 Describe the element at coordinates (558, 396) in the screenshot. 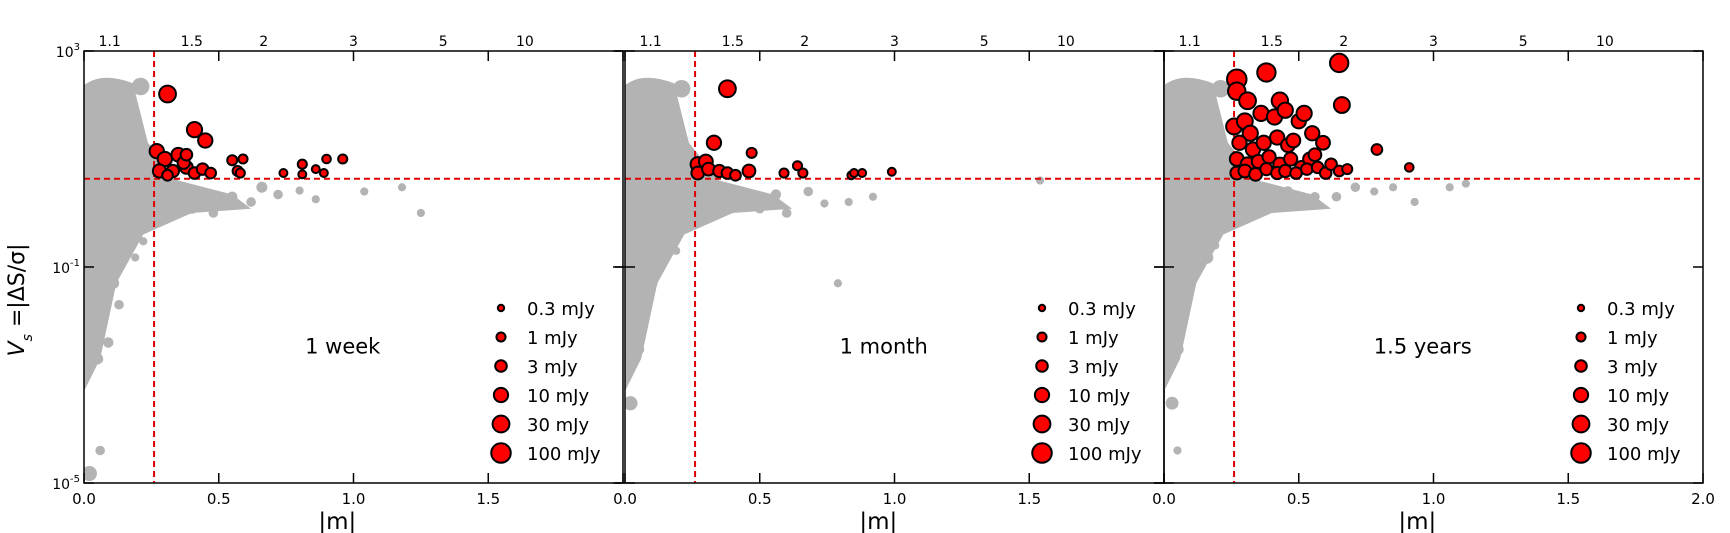

I see `legend-label: 10 mJy` at that location.